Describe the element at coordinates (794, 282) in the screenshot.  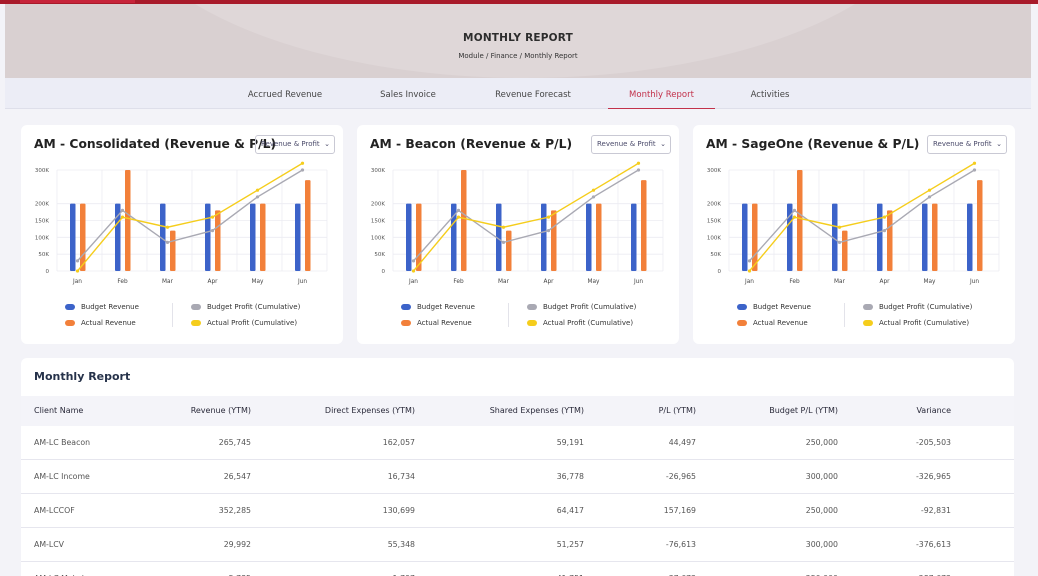
I see `x-tick-label: Feb` at that location.